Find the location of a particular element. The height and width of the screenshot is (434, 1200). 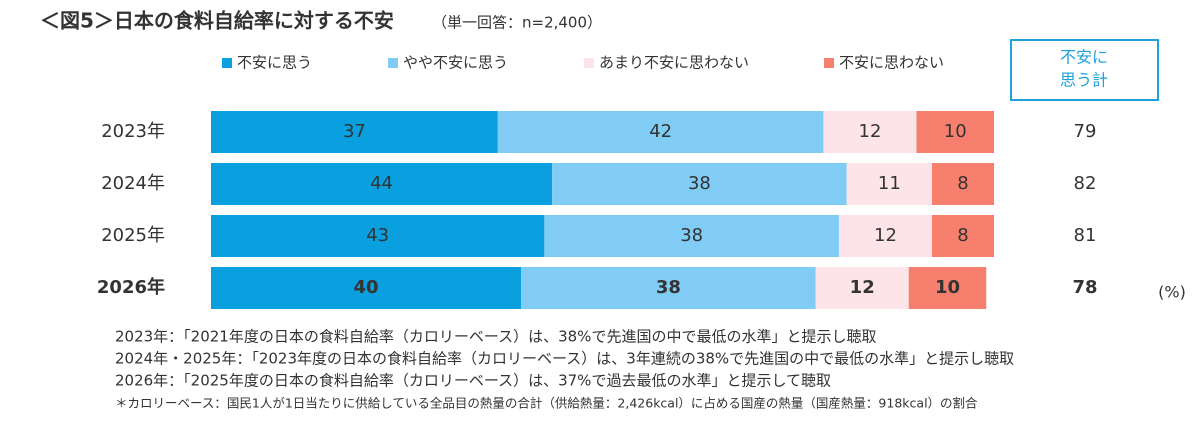

y-tick-label: 2026年 is located at coordinates (131, 287).